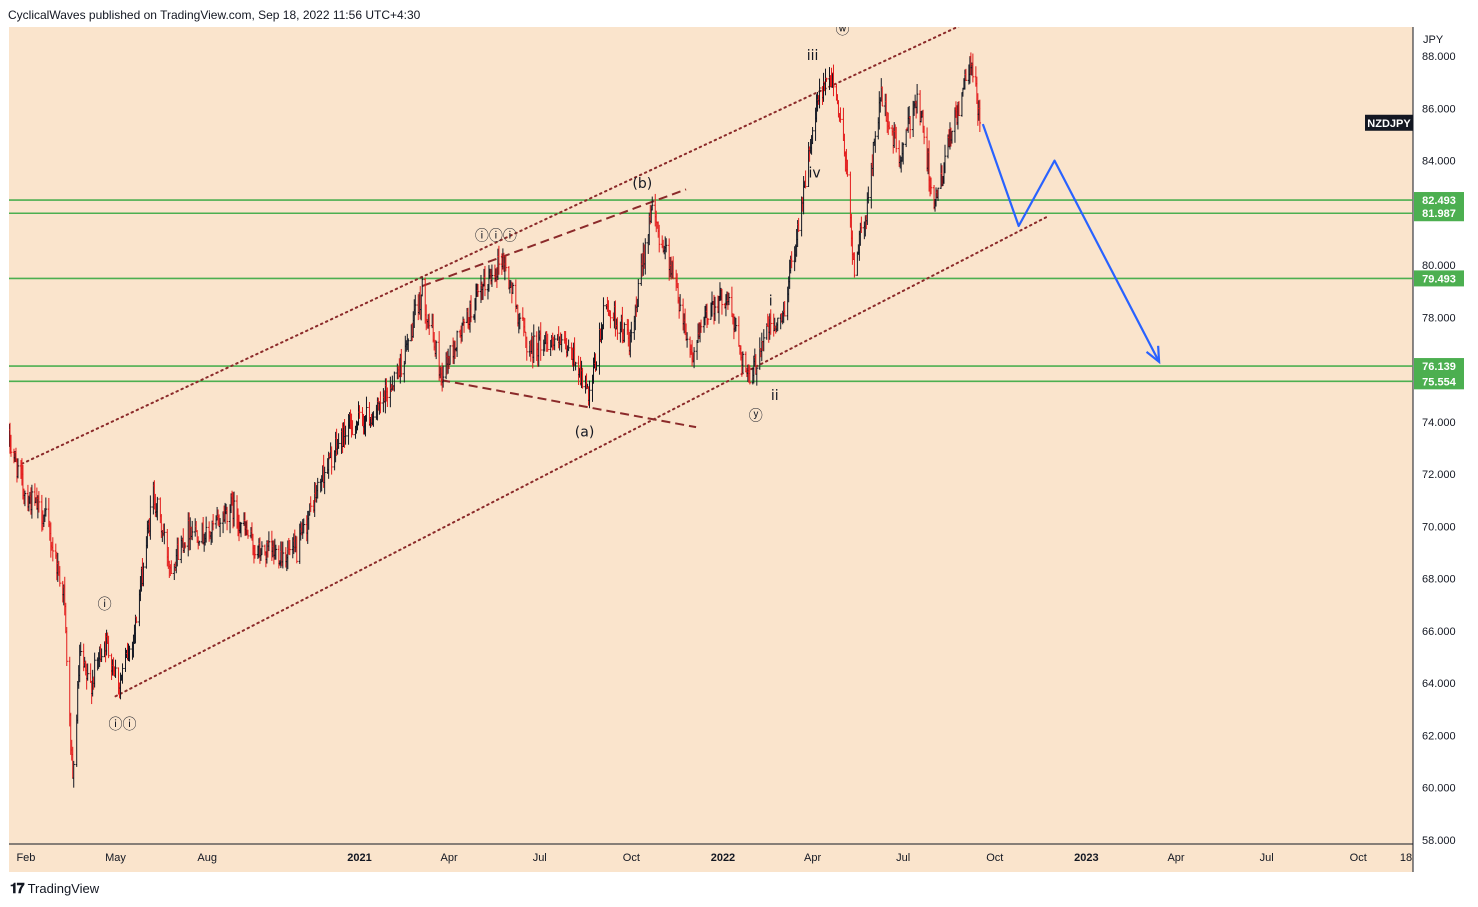  I want to click on level-tag-3: 79.493, so click(1439, 279).